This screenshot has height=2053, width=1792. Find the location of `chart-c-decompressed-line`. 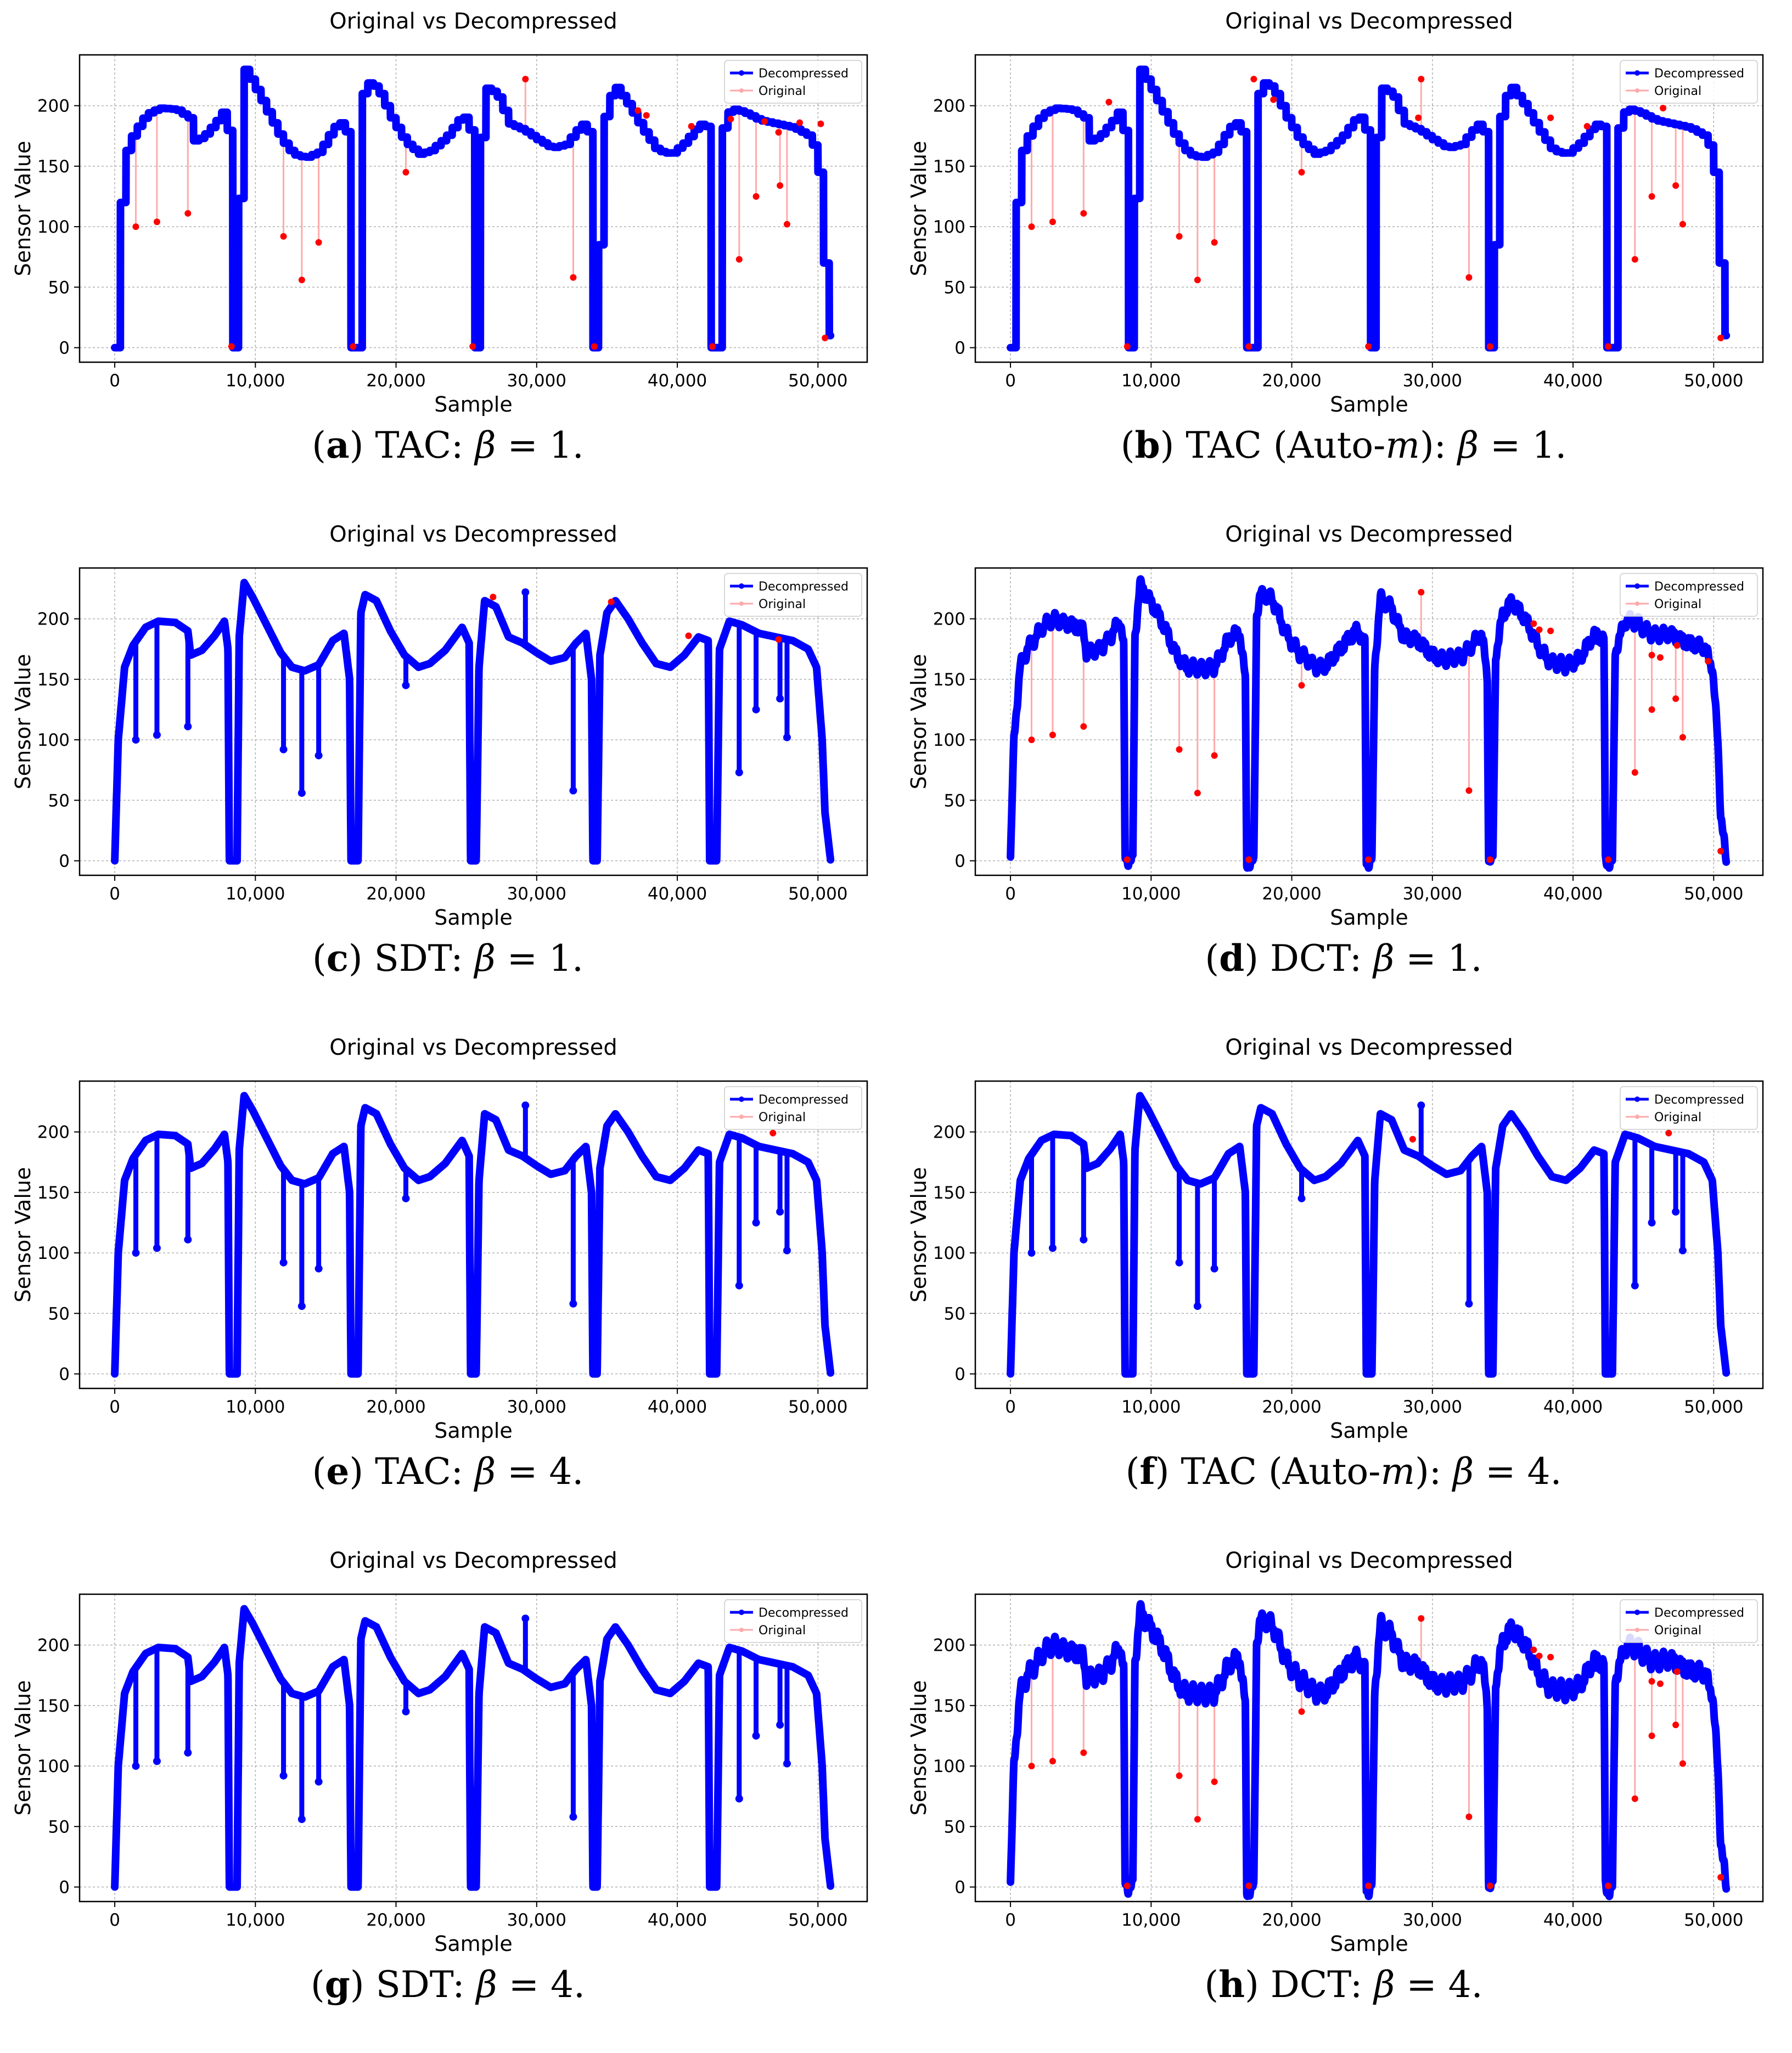

chart-c-decompressed-line is located at coordinates (473, 722).